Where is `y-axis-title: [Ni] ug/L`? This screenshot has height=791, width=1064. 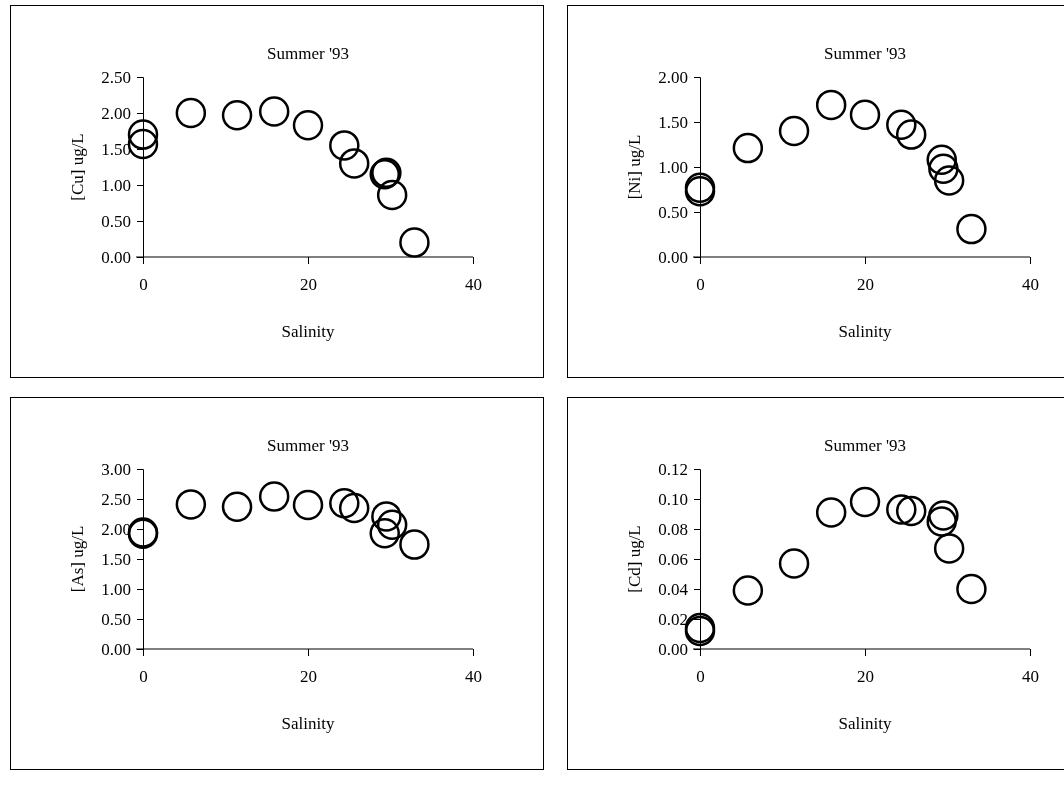 y-axis-title: [Ni] ug/L is located at coordinates (634, 167).